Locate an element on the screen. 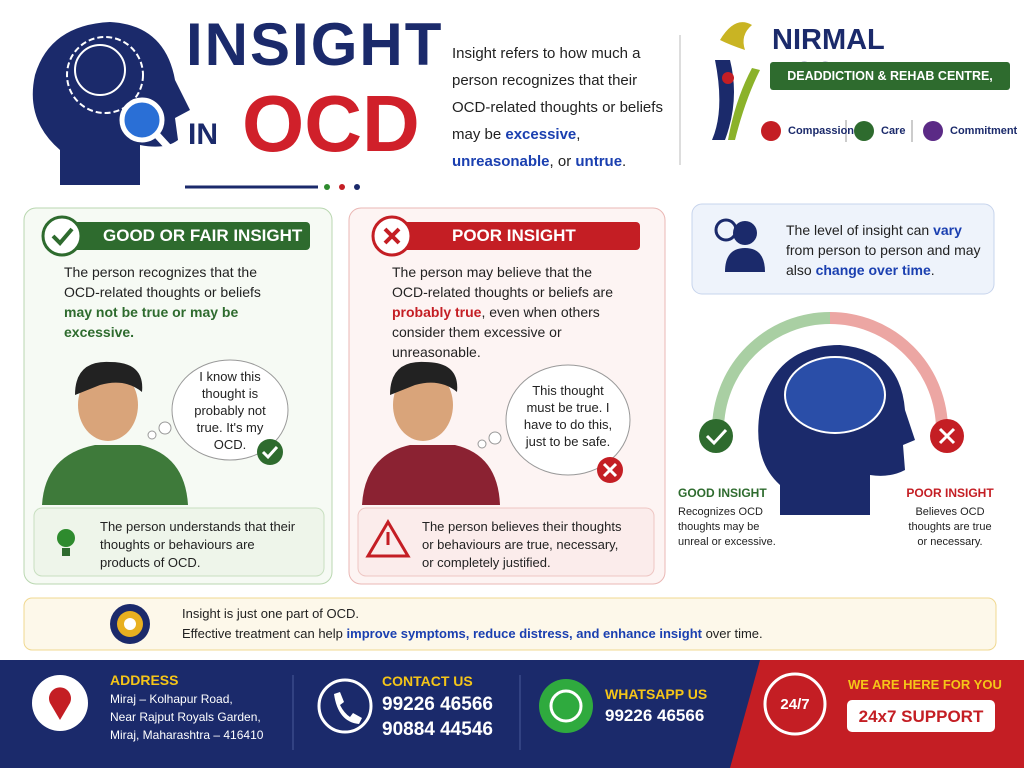 The height and width of the screenshot is (768, 1024). address-line: Near Rajput Royals Garden, is located at coordinates (185, 717).